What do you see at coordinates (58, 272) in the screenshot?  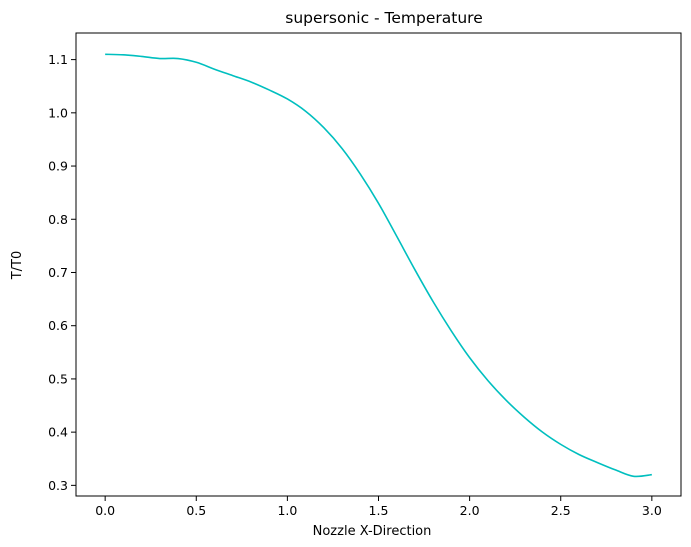 I see `y-tick-label: 0.7` at bounding box center [58, 272].